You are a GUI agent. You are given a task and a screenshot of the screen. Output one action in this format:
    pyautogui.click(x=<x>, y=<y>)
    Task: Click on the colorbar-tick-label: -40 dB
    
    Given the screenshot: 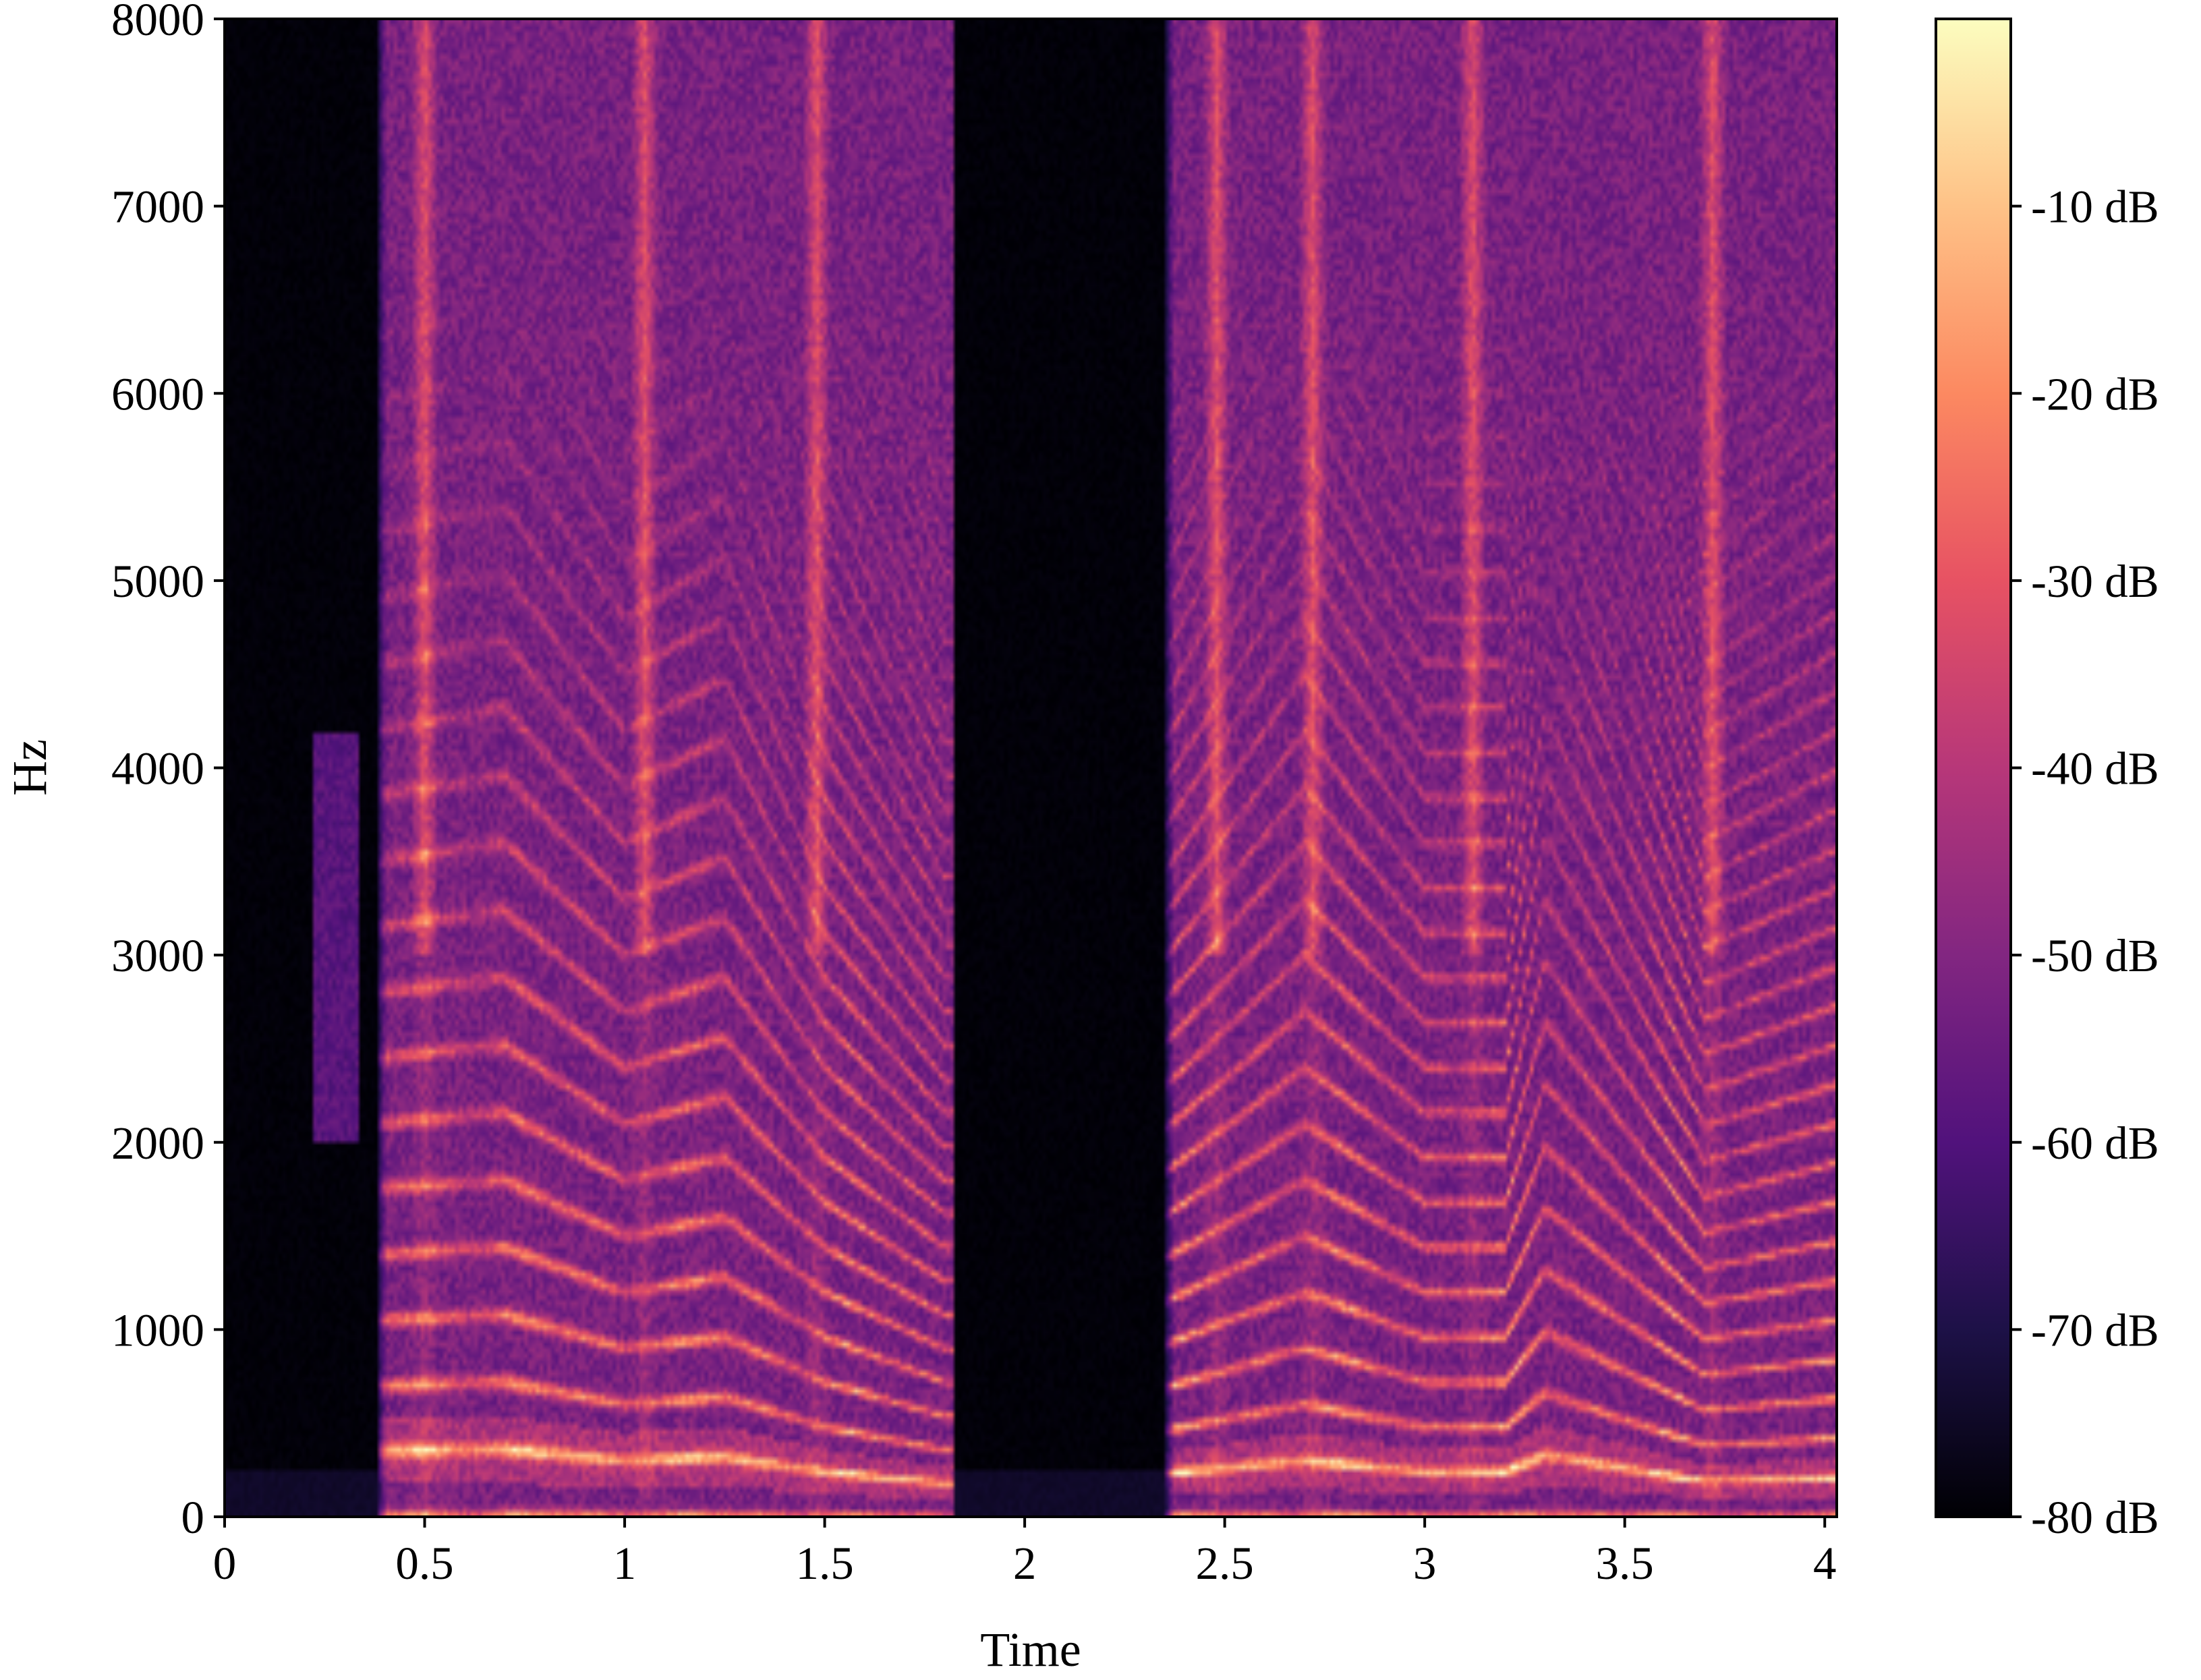 What is the action you would take?
    pyautogui.click(x=2095, y=768)
    